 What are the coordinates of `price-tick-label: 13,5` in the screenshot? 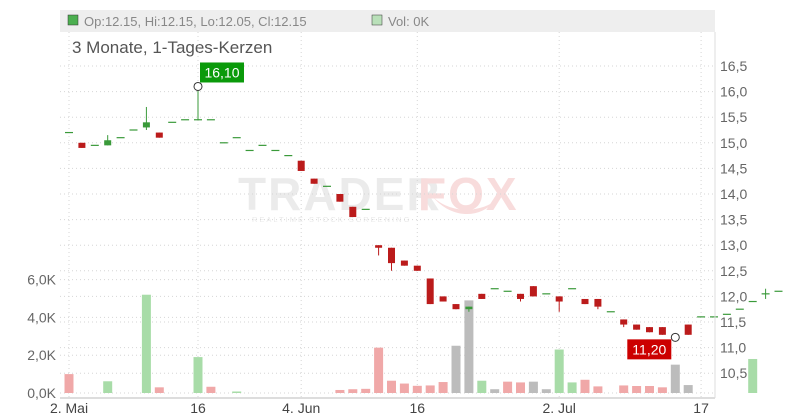 It's located at (733, 220).